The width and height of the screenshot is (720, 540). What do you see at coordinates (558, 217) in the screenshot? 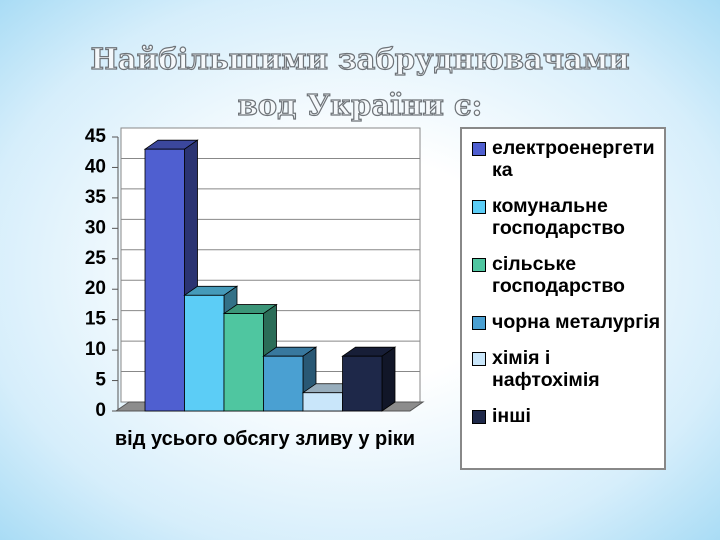
I see `legend-label: комунальне господарство` at bounding box center [558, 217].